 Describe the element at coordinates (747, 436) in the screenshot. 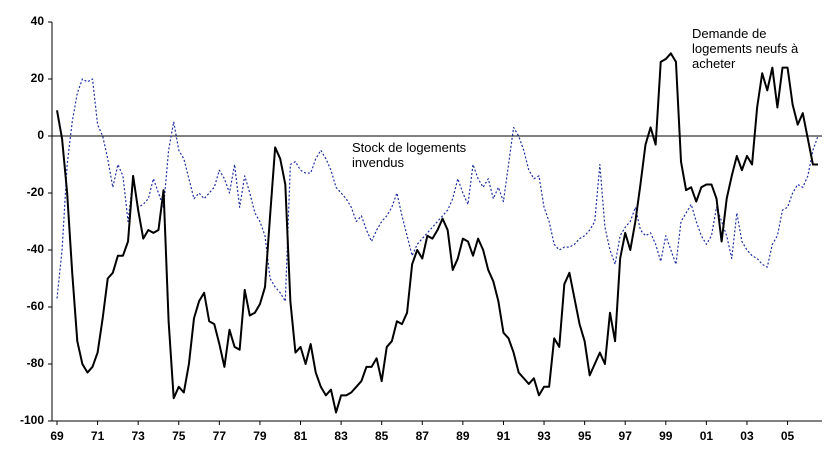

I see `x-tick-label: 03` at that location.